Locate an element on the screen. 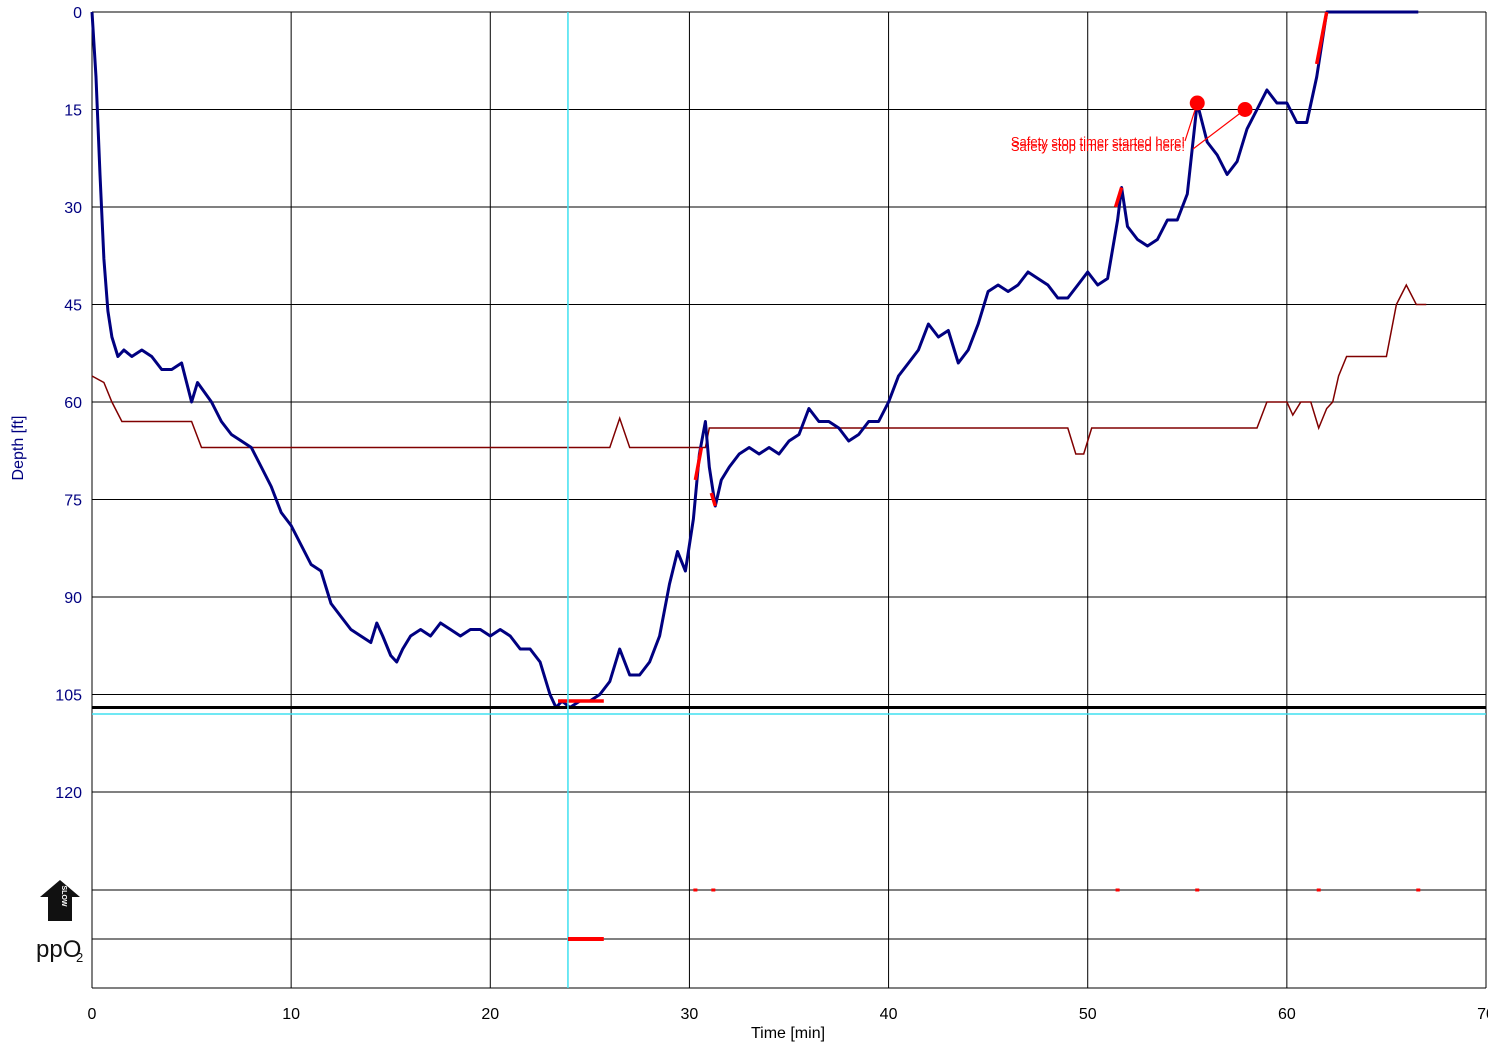 This screenshot has width=1488, height=1047. y-tick-label: 0 is located at coordinates (77, 13).